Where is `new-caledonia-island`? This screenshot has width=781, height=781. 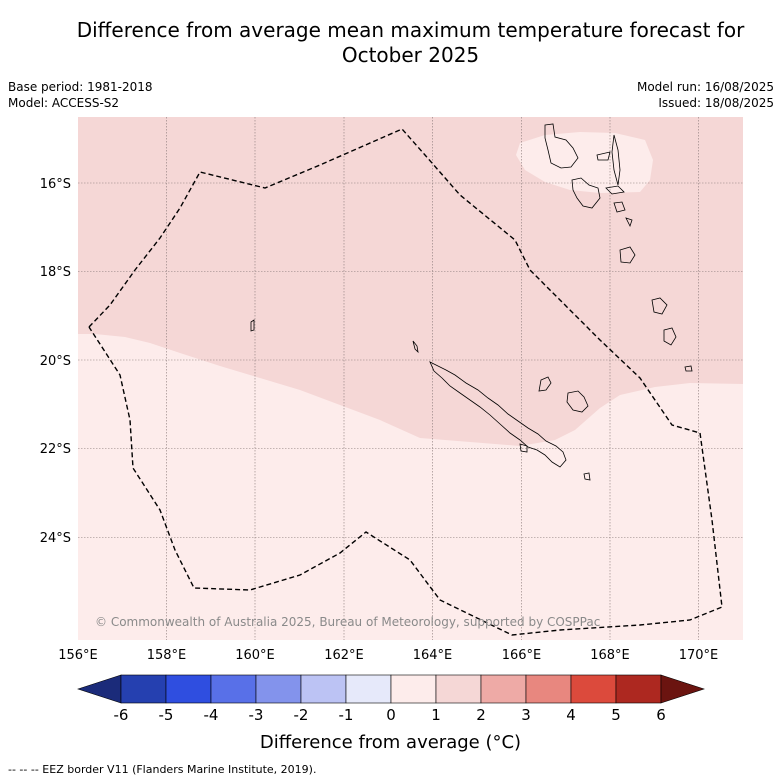 new-caledonia-island is located at coordinates (498, 414).